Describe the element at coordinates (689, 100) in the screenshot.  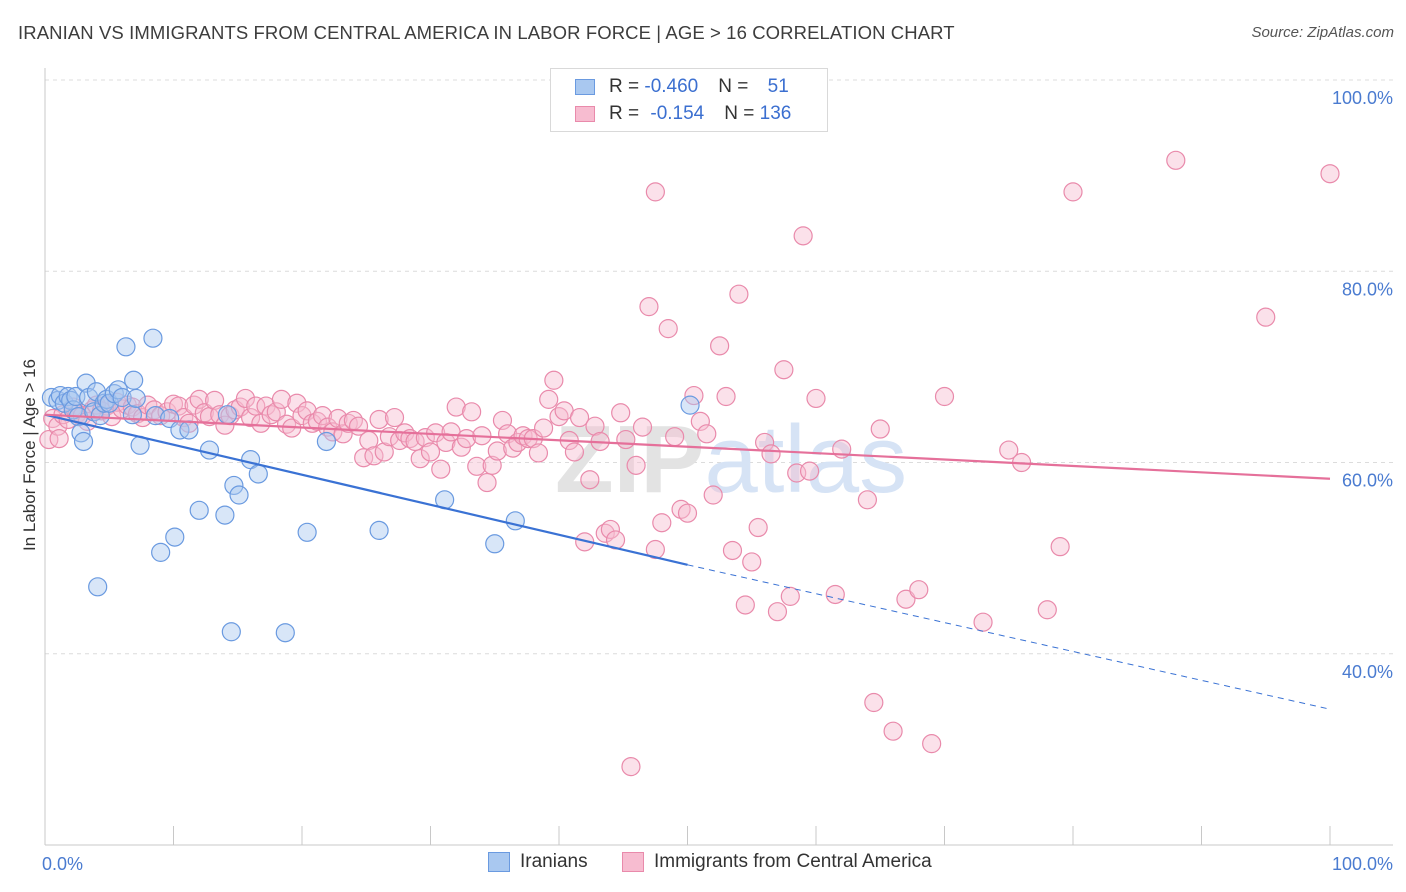
I see `correlation-legend: R = -0.460 N = 51 R = -0.154 N = 136` at that location.